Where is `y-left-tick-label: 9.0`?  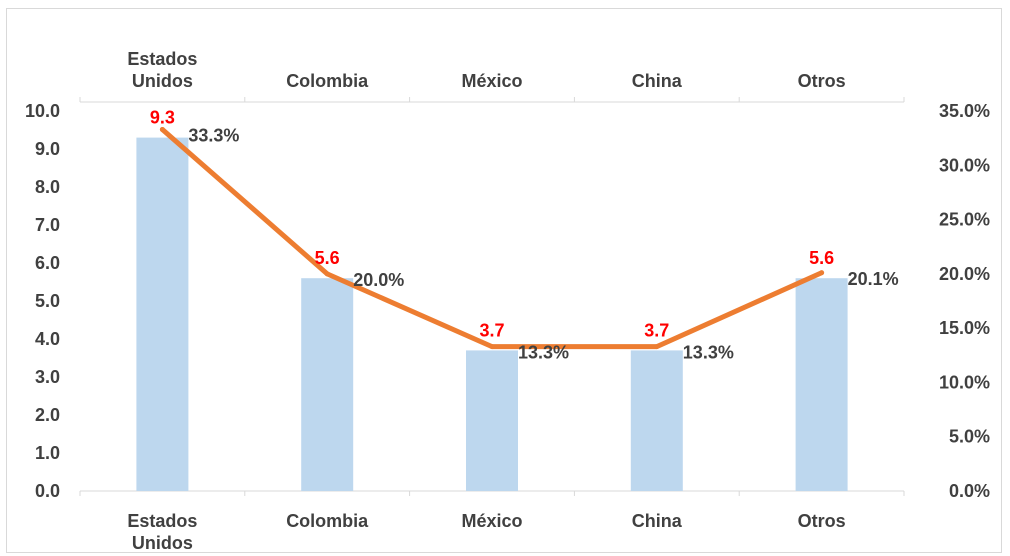 y-left-tick-label: 9.0 is located at coordinates (47, 149).